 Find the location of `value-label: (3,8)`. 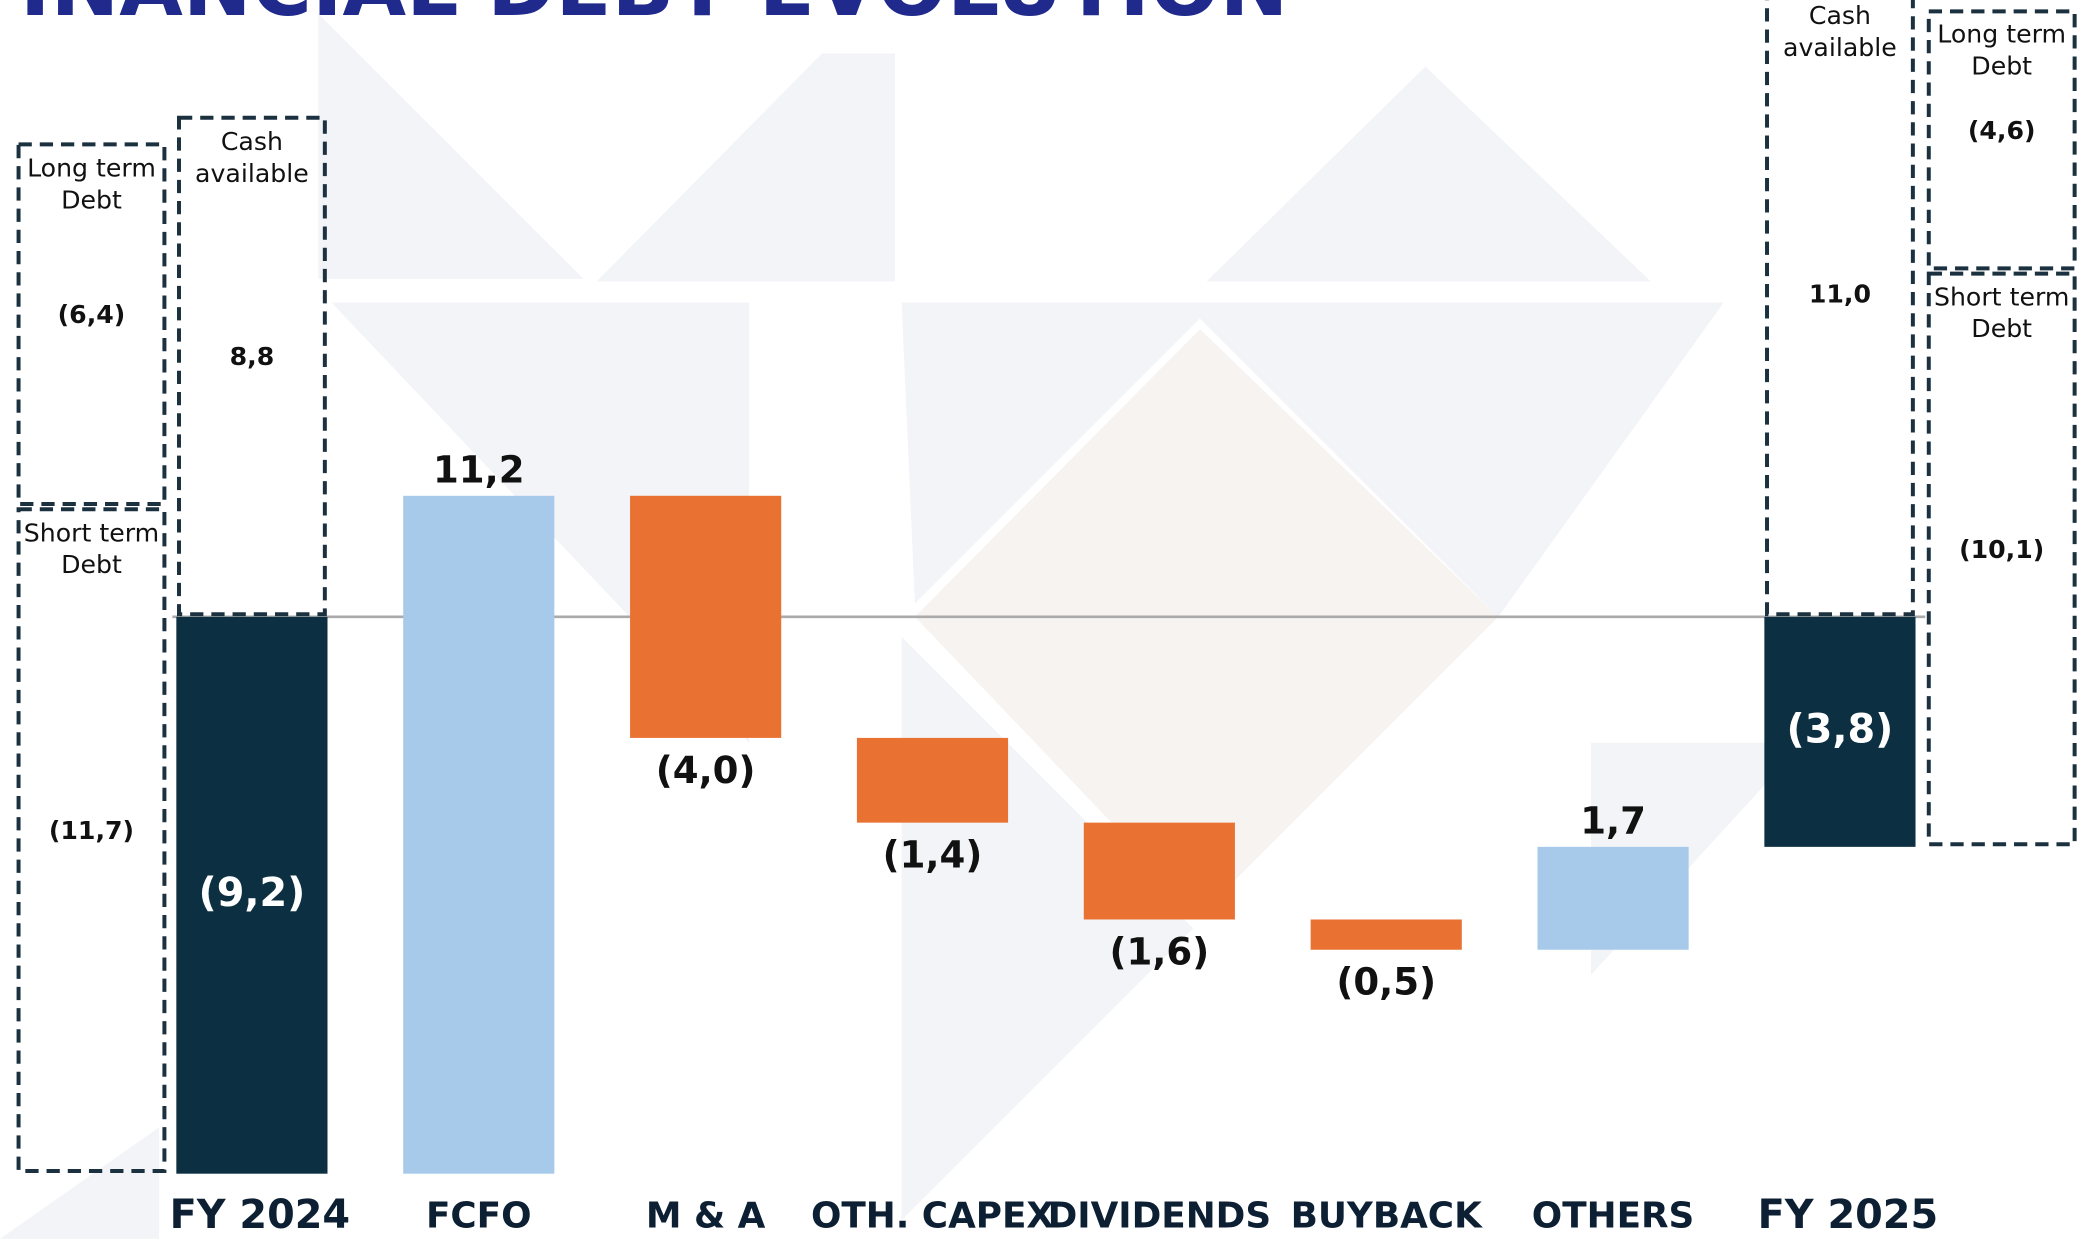

value-label: (3,8) is located at coordinates (1840, 729).